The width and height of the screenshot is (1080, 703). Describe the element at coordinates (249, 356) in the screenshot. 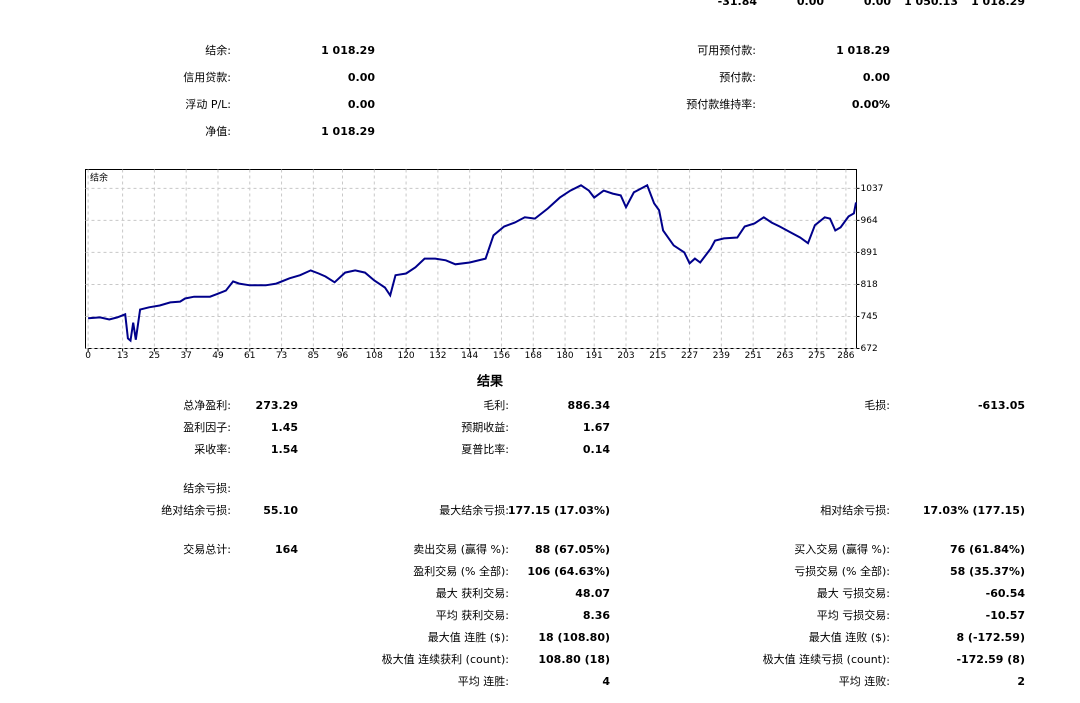

I see `x-tick-label: 61` at that location.